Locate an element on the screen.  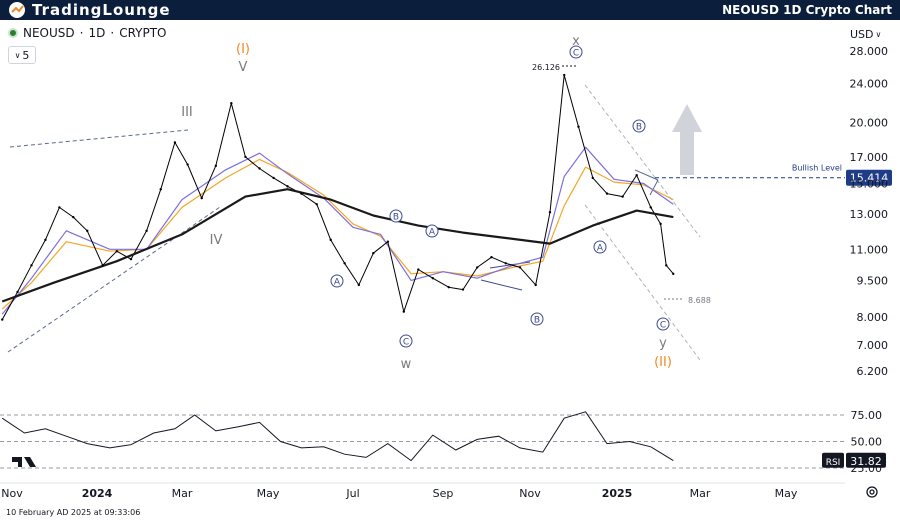
interval: 1D is located at coordinates (97, 33).